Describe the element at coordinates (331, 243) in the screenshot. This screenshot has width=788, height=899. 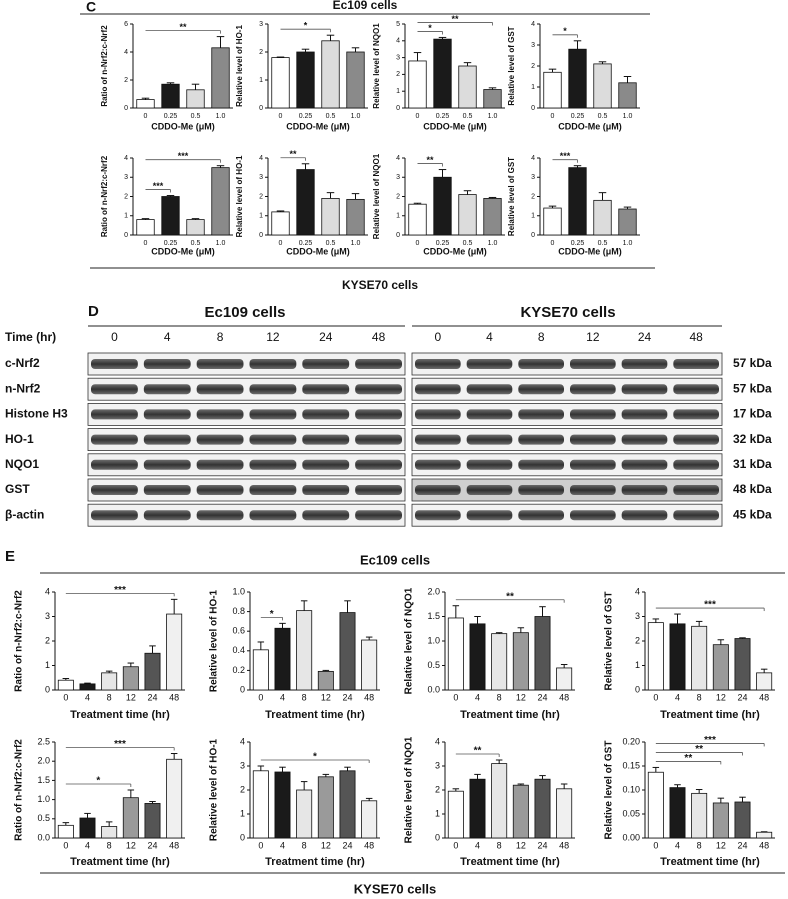
I see `x-tick-label: 0.5` at that location.